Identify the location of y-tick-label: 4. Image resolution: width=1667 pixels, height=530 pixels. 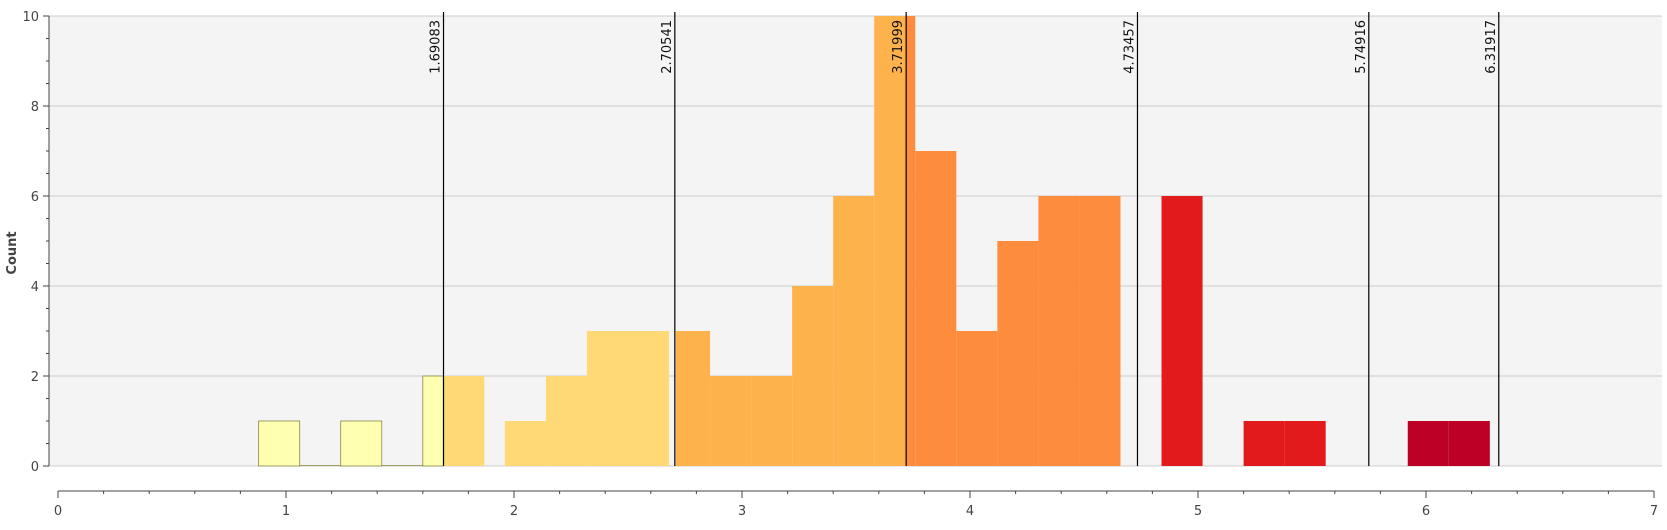
(35, 287).